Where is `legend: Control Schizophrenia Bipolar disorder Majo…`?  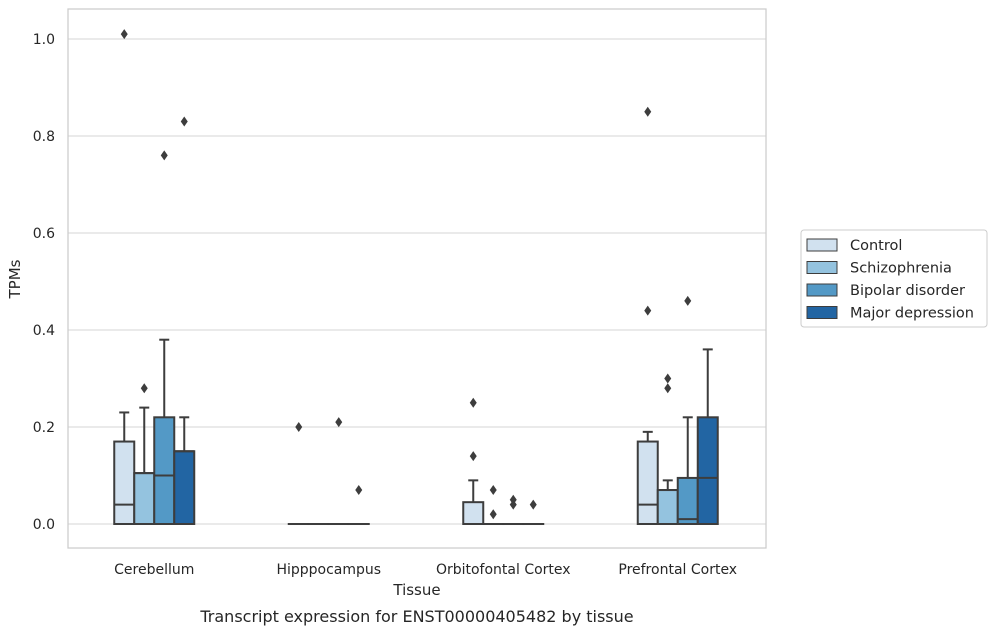
legend: Control Schizophrenia Bipolar disorder Majo… is located at coordinates (894, 278).